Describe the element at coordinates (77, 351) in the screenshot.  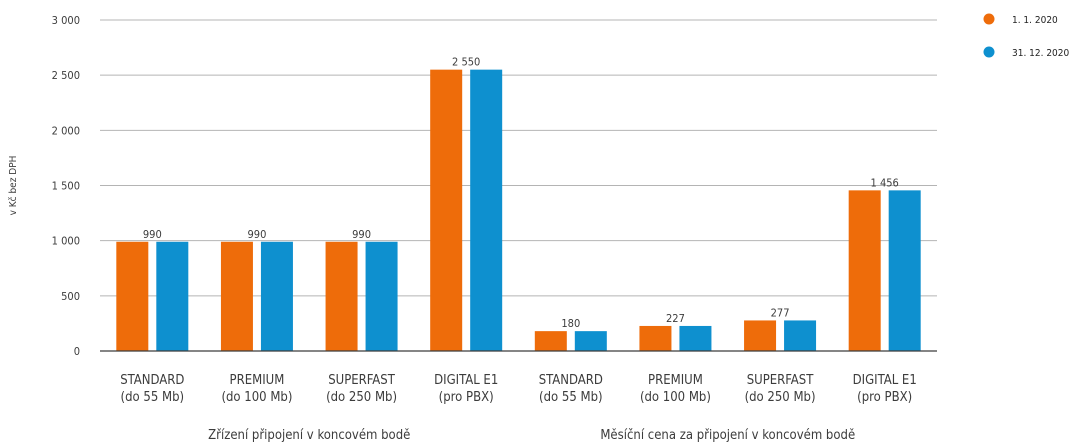
I see `y-tick-label: 0` at that location.